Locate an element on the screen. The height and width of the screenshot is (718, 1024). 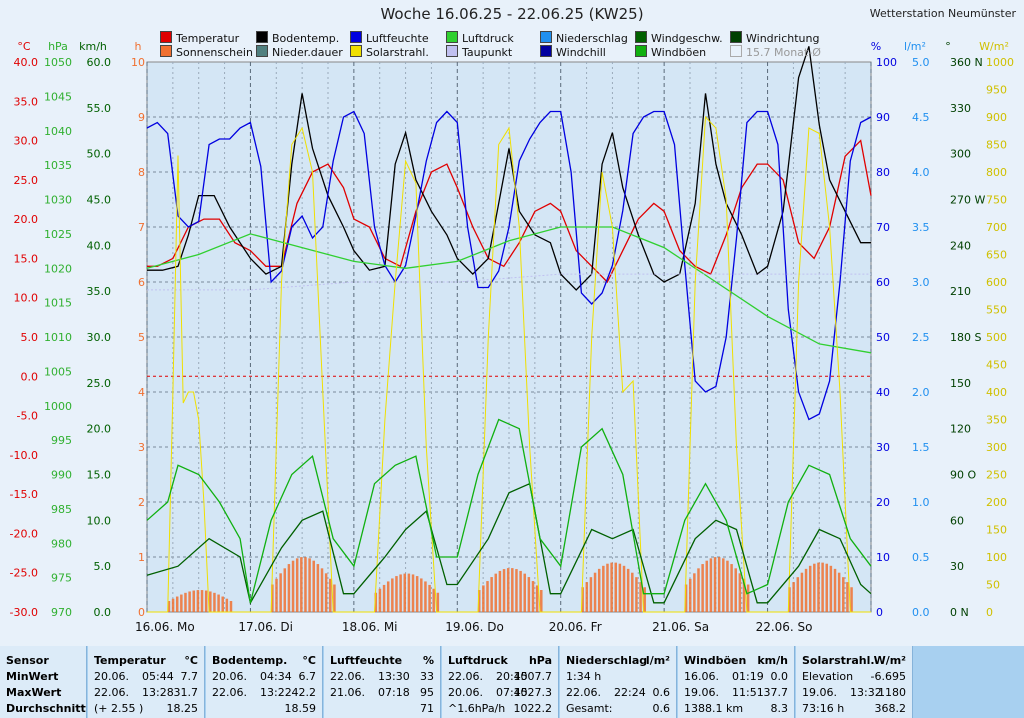
stats-cell-time: 11:51 is located at coordinates (748, 692).